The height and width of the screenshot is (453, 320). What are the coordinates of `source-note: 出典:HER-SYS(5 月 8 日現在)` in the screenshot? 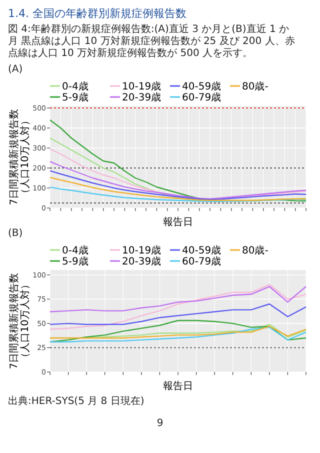 It's located at (77, 402).